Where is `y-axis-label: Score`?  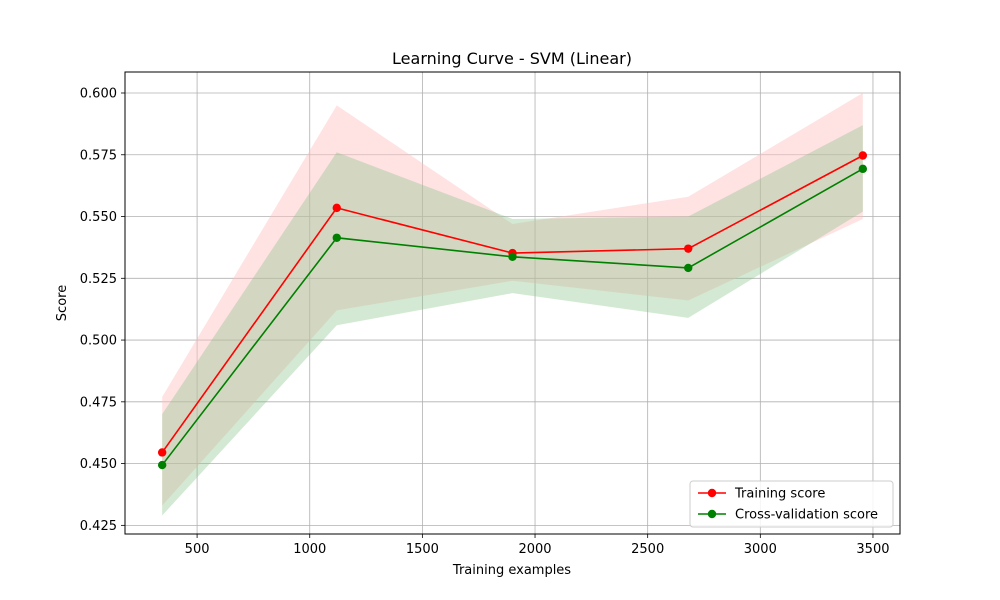 y-axis-label: Score is located at coordinates (62, 303).